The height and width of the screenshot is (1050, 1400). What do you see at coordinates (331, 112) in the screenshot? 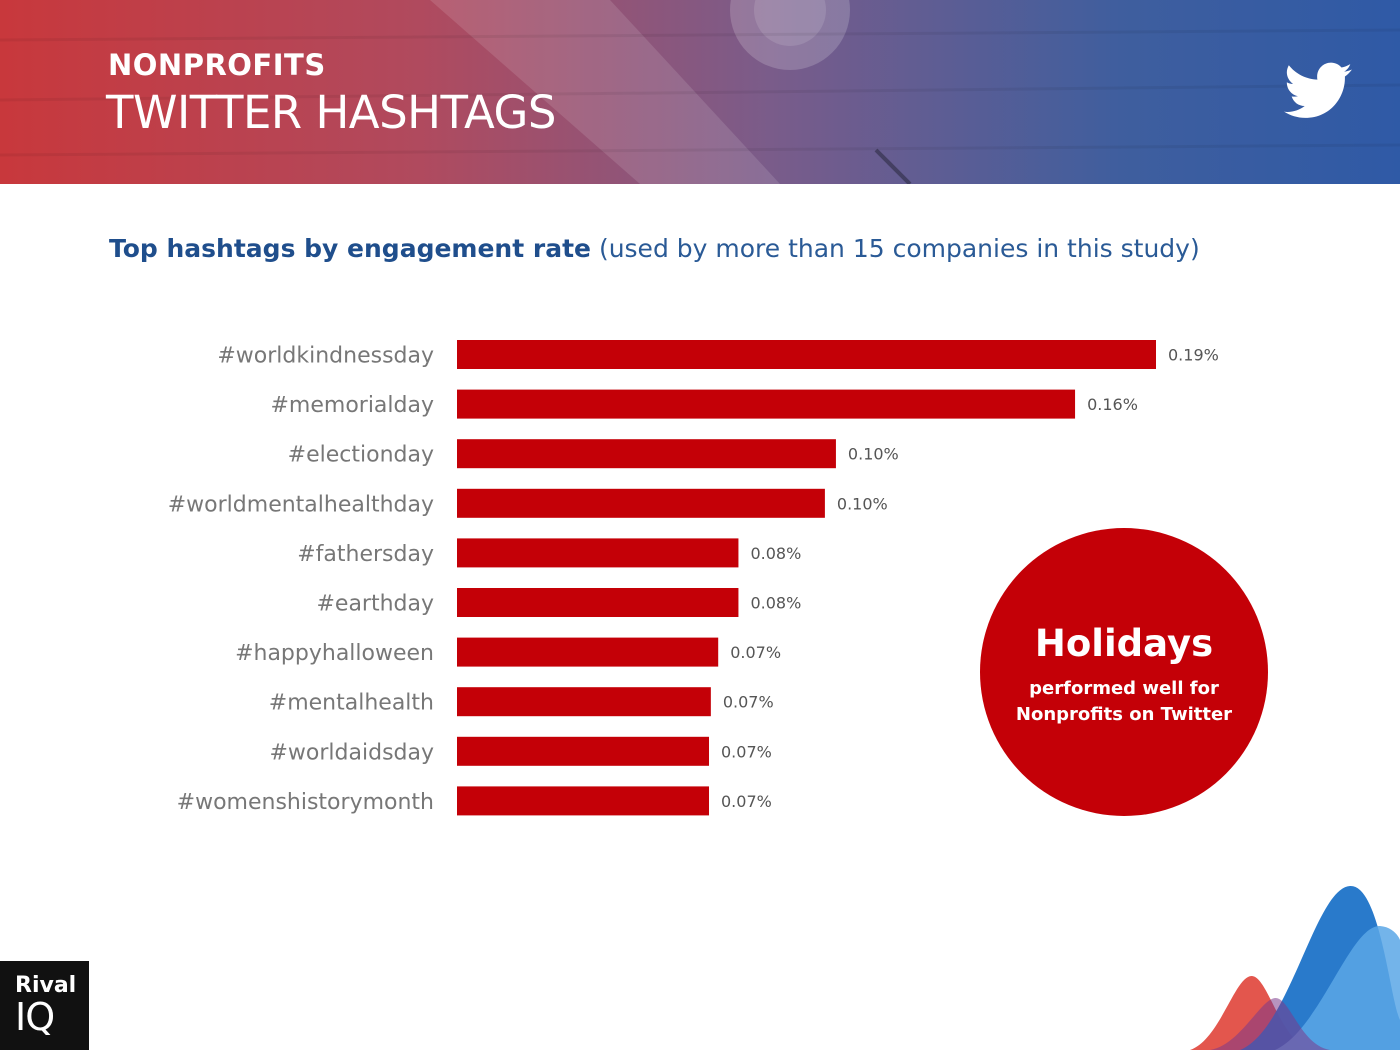
I see `page-title: TWITTER HASHTAGS` at bounding box center [331, 112].